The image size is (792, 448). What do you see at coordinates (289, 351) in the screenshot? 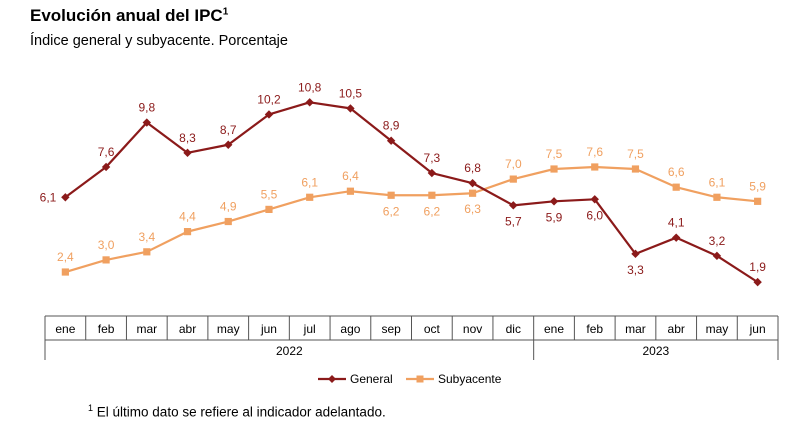
I see `year-label: 2022` at bounding box center [289, 351].